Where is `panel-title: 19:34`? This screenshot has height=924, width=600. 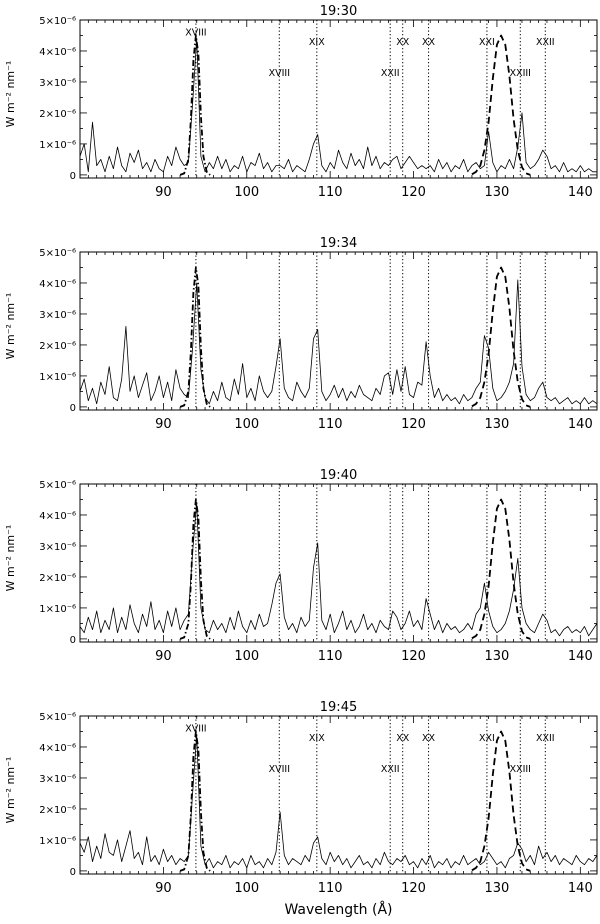
panel-title: 19:34 is located at coordinates (338, 243).